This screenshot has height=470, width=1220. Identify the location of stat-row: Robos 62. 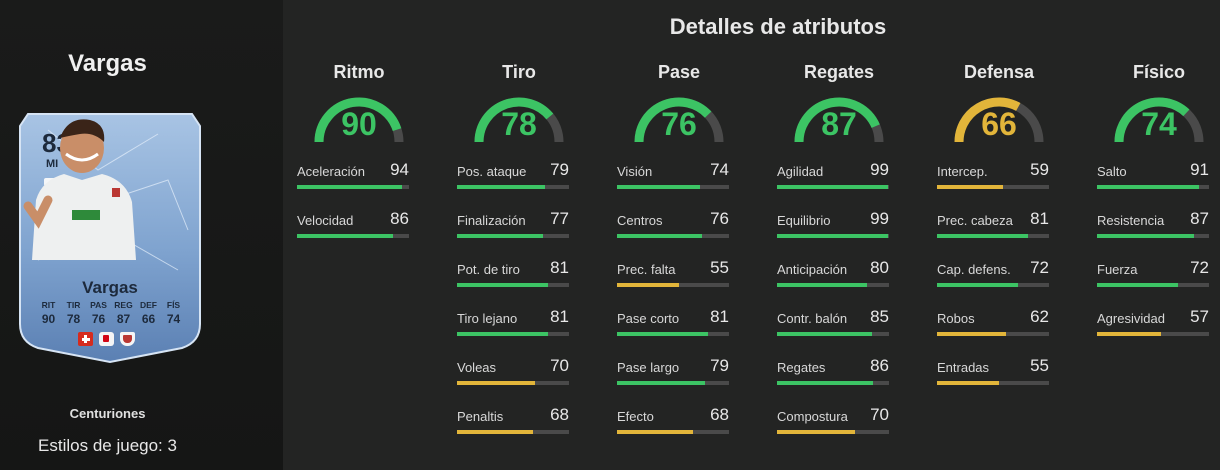
(993, 325).